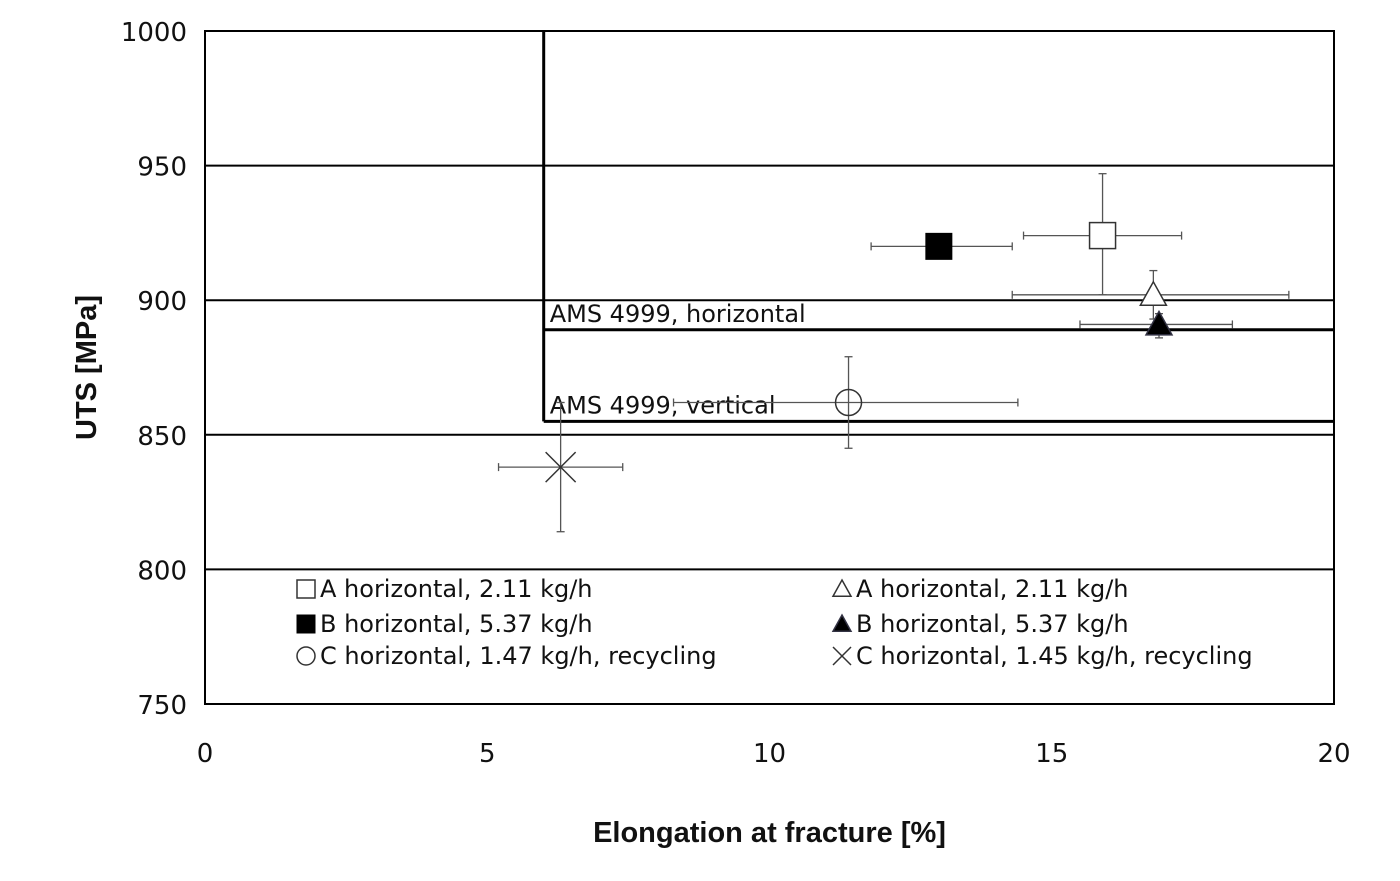  What do you see at coordinates (205, 754) in the screenshot?
I see `x-tick-label: 0` at bounding box center [205, 754].